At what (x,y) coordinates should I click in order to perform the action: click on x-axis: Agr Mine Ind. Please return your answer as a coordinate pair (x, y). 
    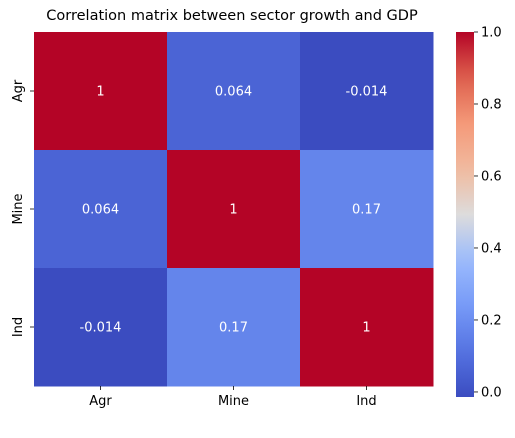
    Looking at the image, I should click on (233, 397).